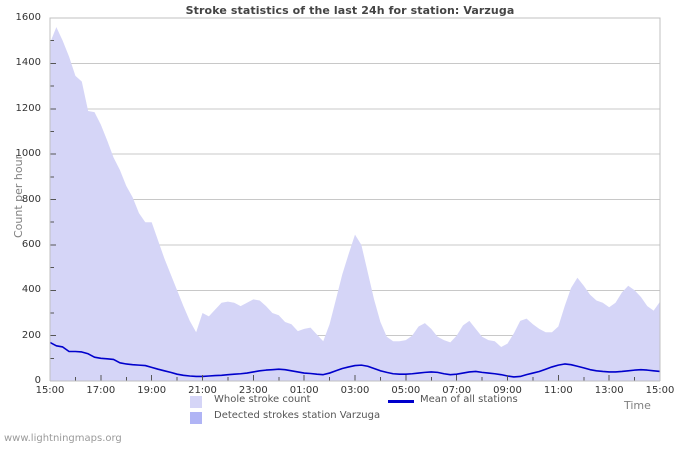 Image resolution: width=700 pixels, height=450 pixels. Describe the element at coordinates (609, 390) in the screenshot. I see `x-tick-label: 13:00` at that location.